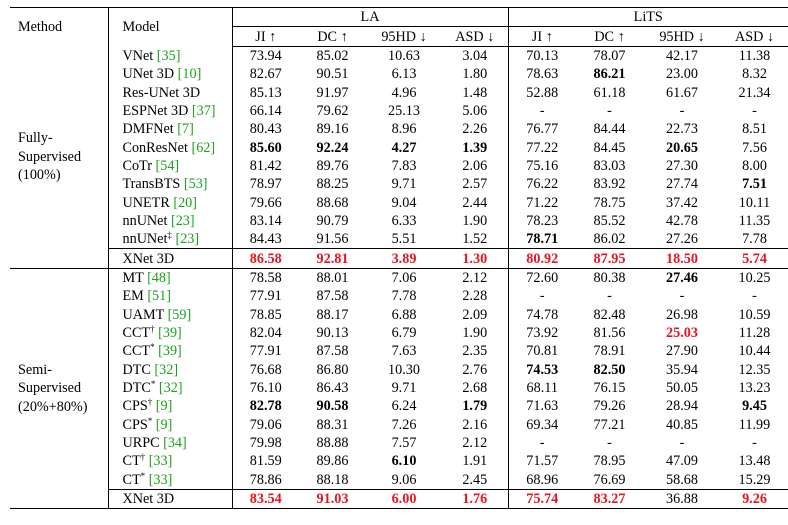  What do you see at coordinates (185, 202) in the screenshot?
I see `citation-link: [20]` at bounding box center [185, 202].